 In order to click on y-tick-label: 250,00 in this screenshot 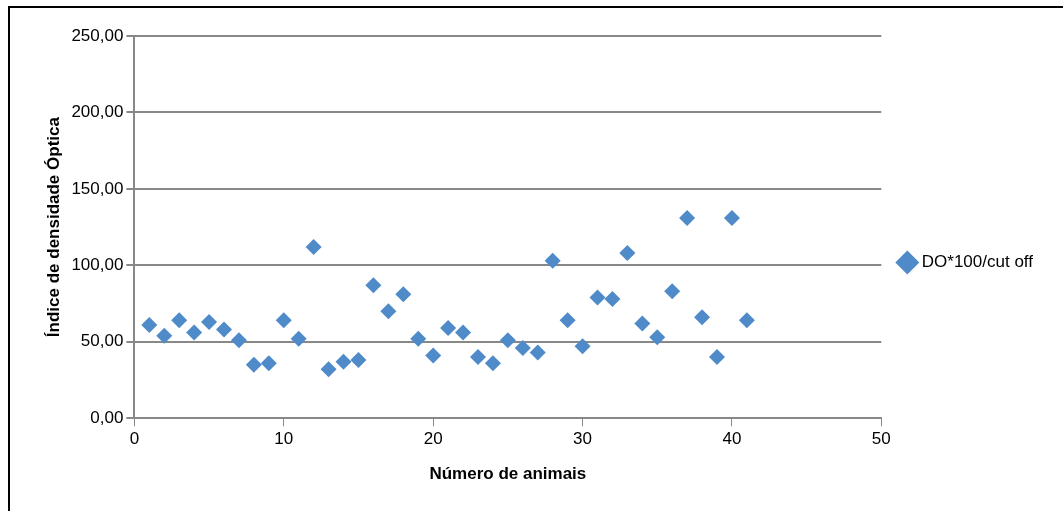, I will do `click(97, 35)`.